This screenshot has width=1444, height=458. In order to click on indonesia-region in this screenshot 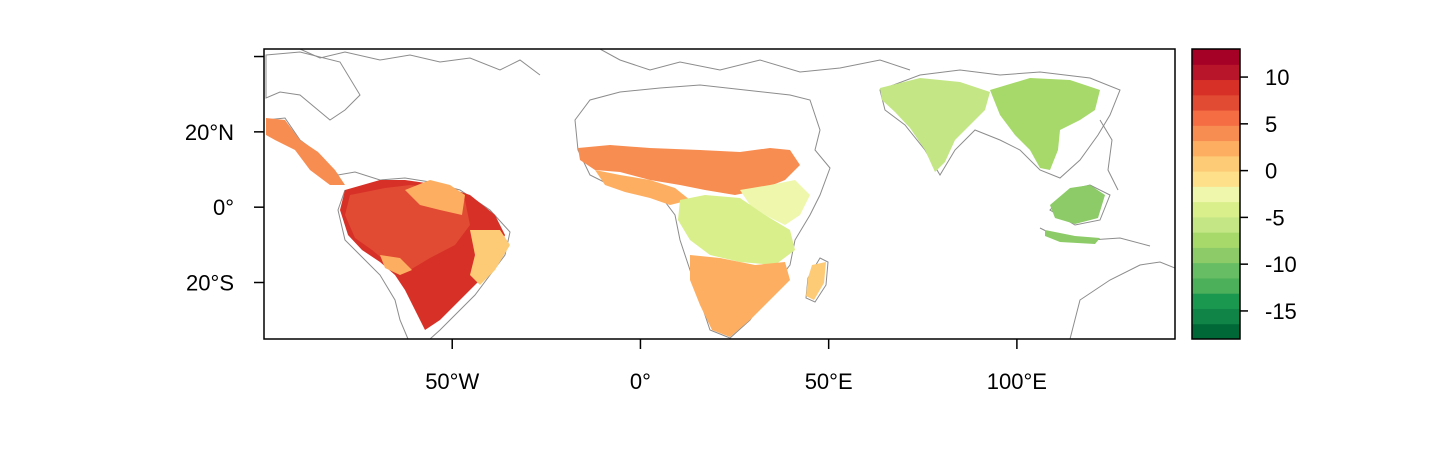, I will do `click(1075, 214)`.